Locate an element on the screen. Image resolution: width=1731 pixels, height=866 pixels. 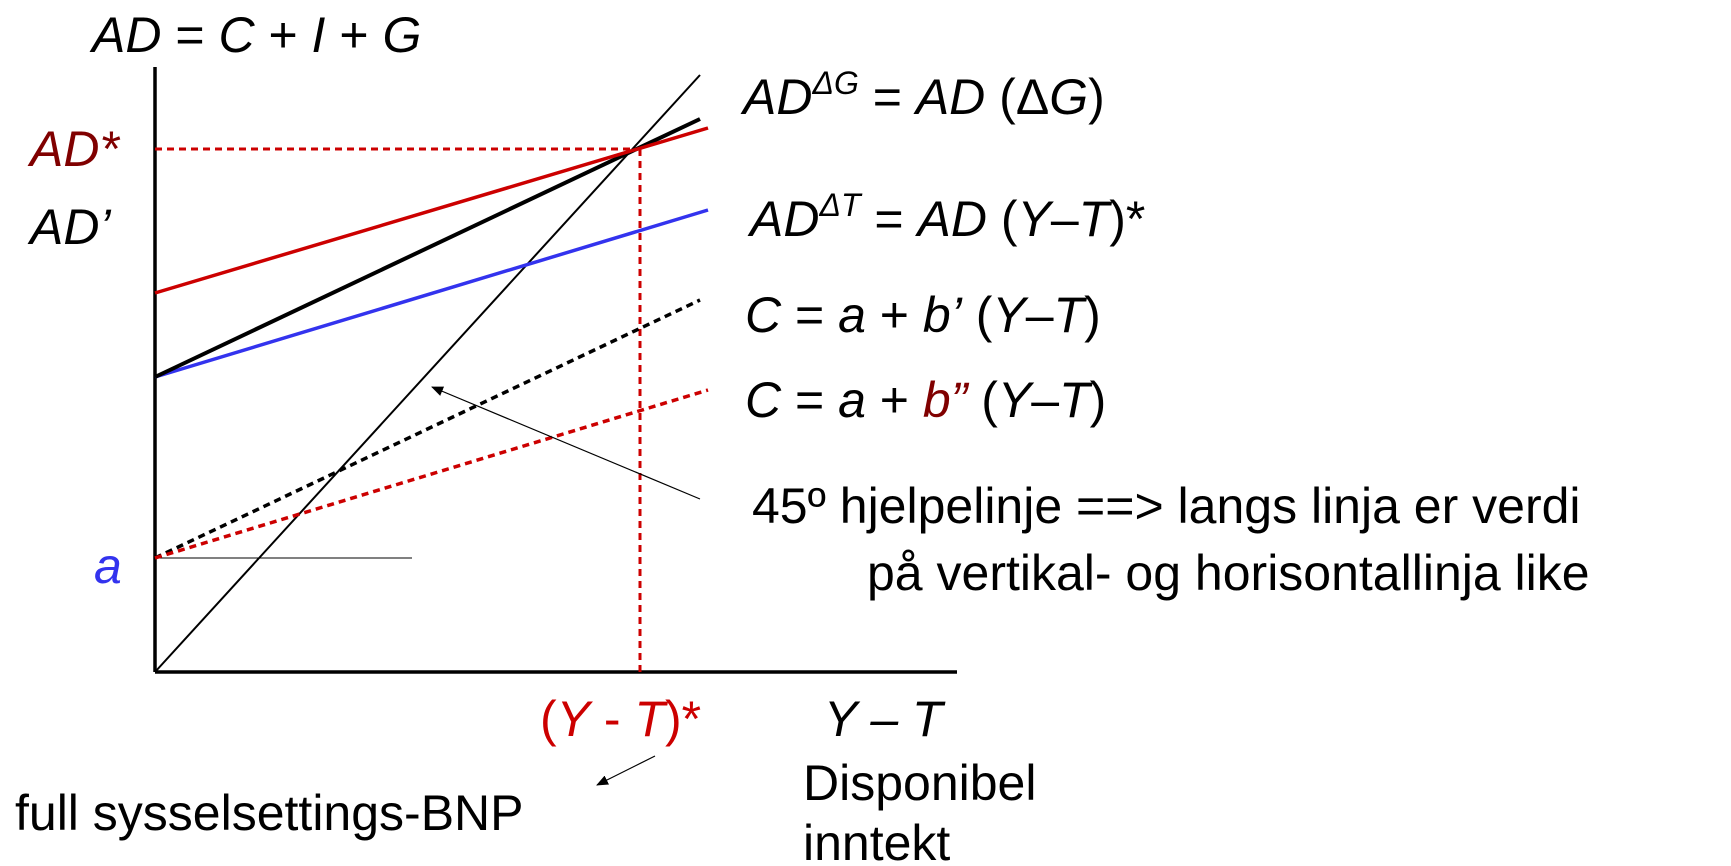
helper-line-arrow is located at coordinates (566, 443).